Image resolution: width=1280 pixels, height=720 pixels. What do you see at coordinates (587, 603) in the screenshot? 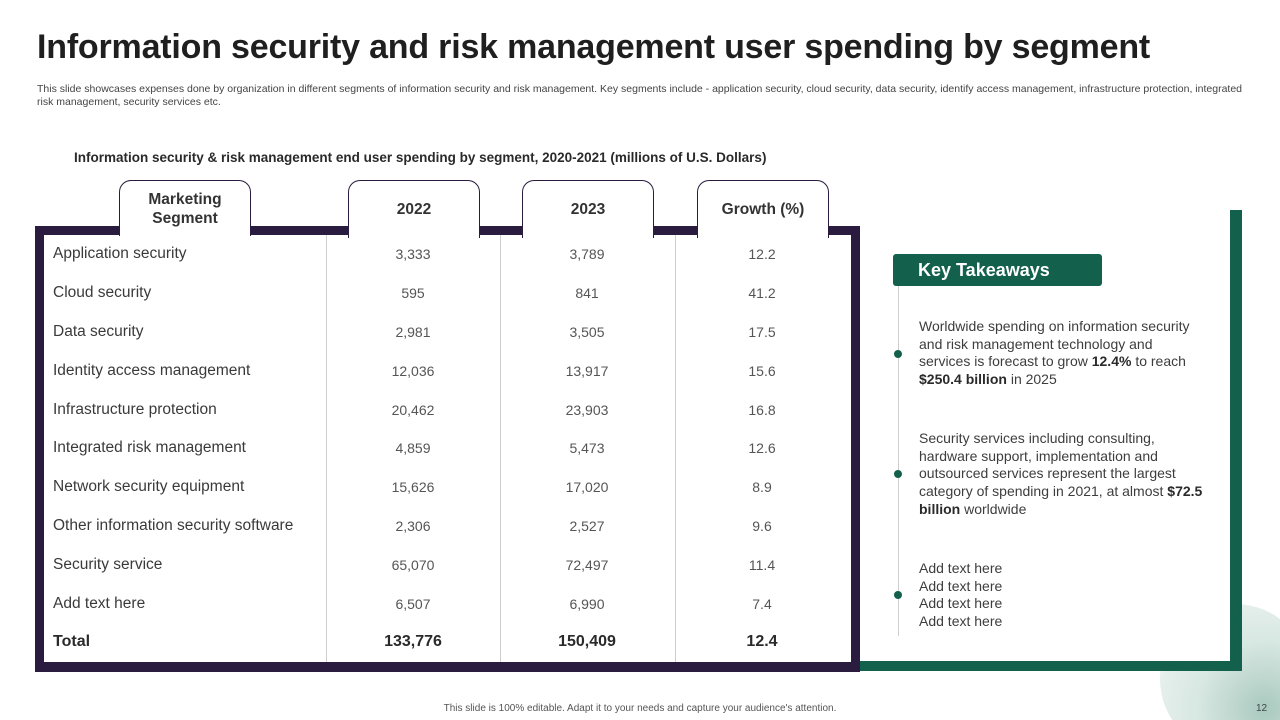
I see `value-2023: 6,990` at bounding box center [587, 603].